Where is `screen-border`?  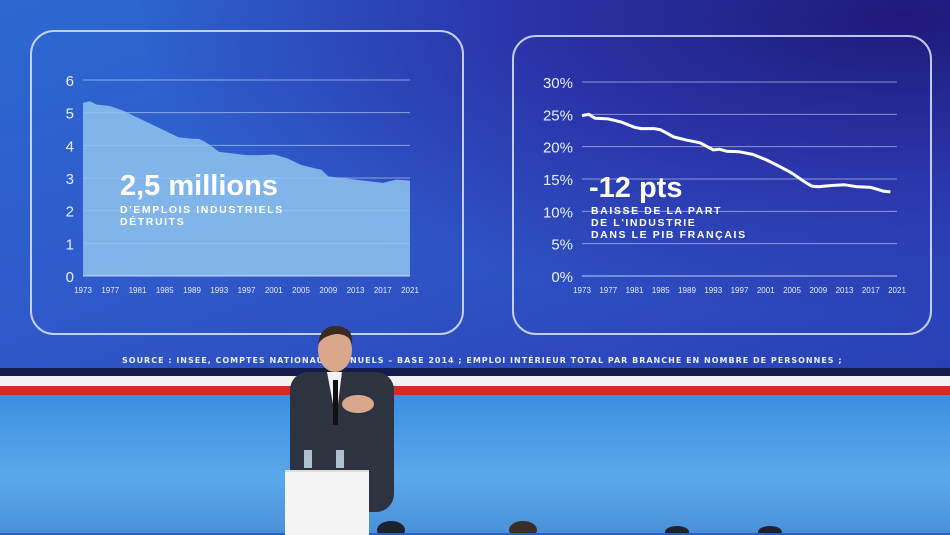
screen-border is located at coordinates (475, 372).